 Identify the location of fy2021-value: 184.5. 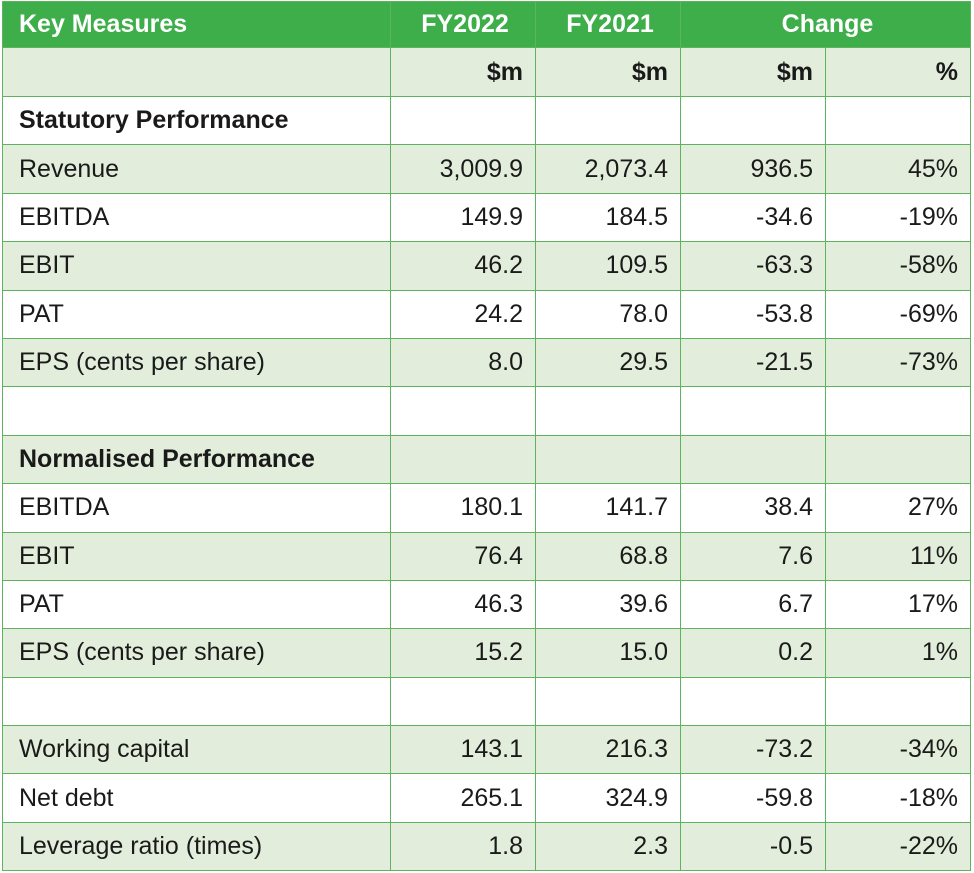
(608, 217).